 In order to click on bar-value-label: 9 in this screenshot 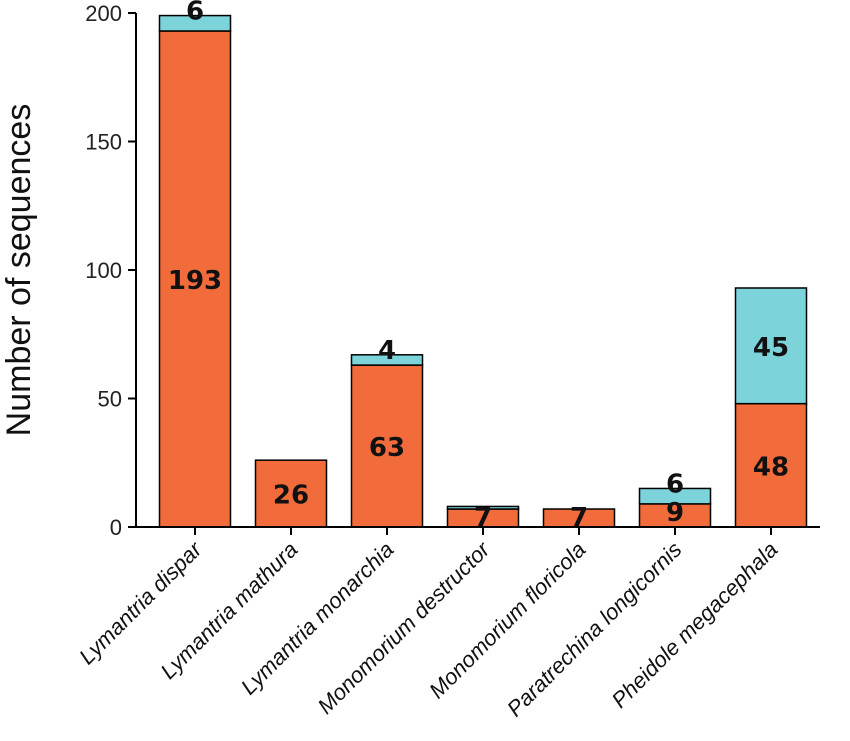, I will do `click(675, 513)`.